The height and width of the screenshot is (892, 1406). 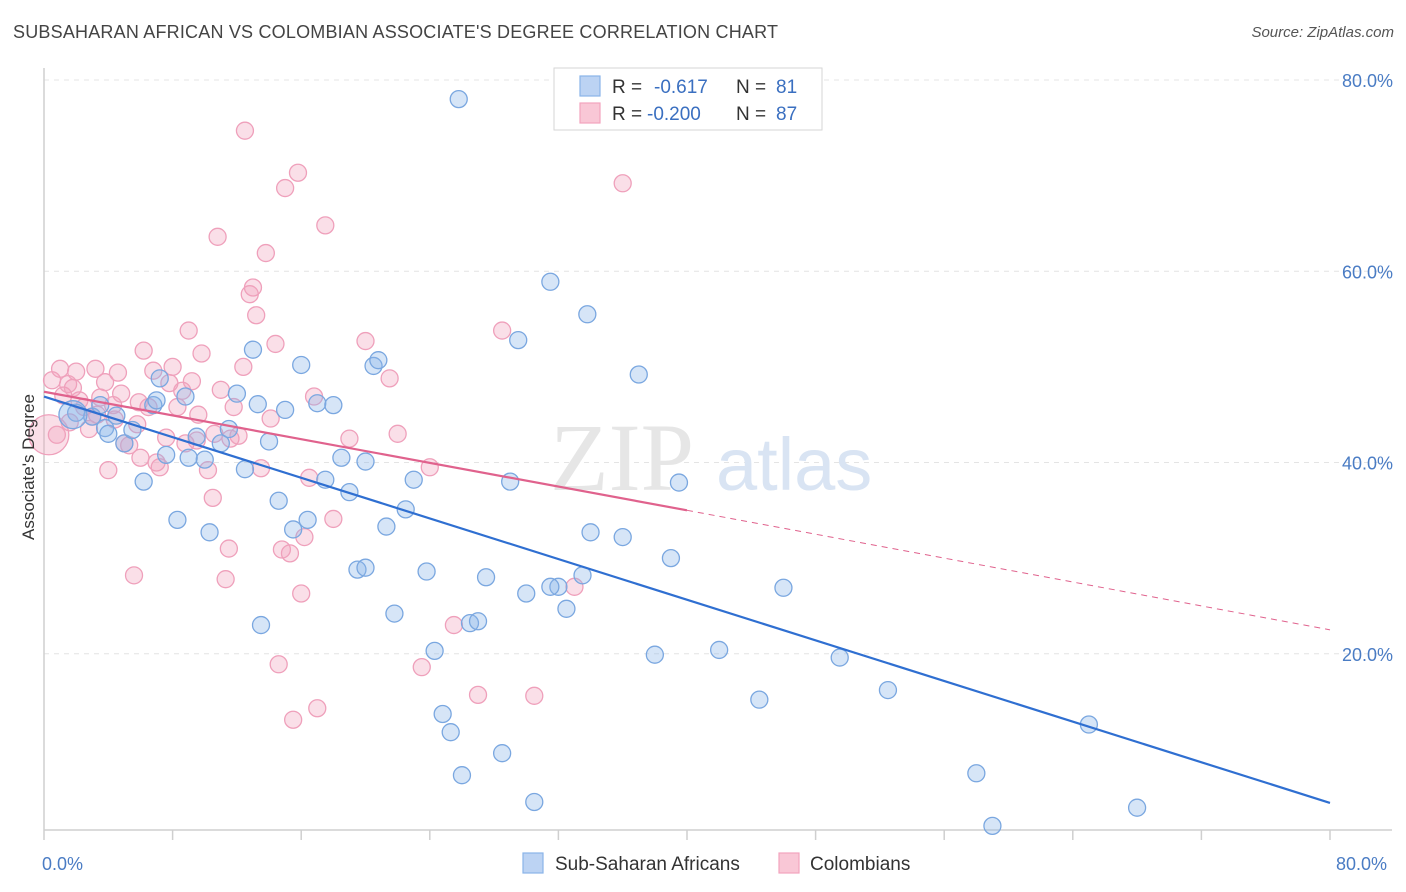 I want to click on legend-n-value-1: 81, so click(x=786, y=87).